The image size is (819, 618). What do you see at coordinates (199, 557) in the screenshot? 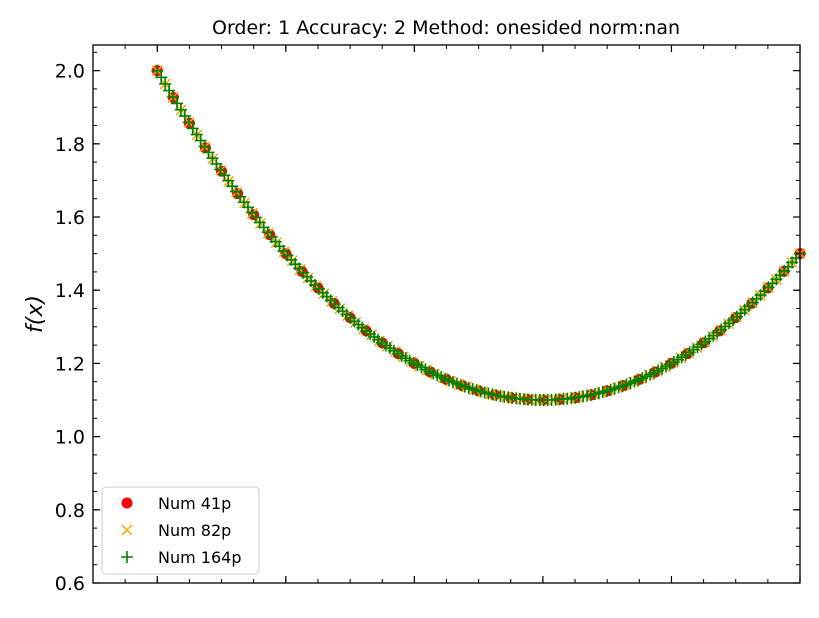
I see `legend-label: Num 164p` at bounding box center [199, 557].